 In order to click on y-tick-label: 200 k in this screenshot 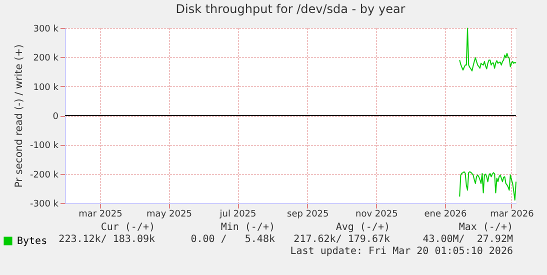, I will do `click(46, 59)`.